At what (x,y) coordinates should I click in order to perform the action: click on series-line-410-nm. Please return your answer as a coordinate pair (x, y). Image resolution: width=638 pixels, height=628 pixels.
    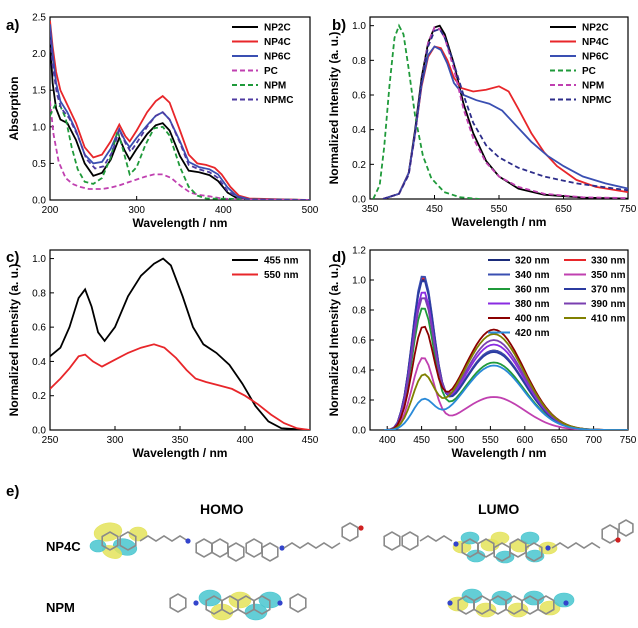
    Looking at the image, I should click on (505, 381).